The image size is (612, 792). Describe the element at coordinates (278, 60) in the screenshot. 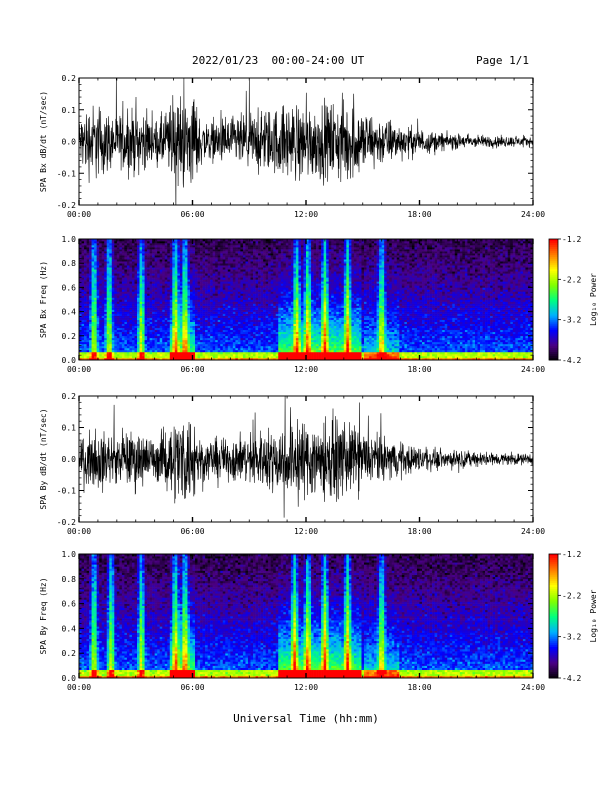

I see `figure-title: 2022/01/23 00:00-24:00 UT` at that location.